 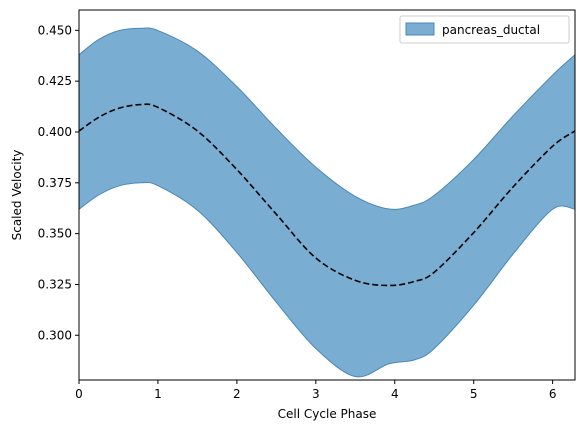 What do you see at coordinates (55, 132) in the screenshot?
I see `y-tick-label: 0.400` at bounding box center [55, 132].